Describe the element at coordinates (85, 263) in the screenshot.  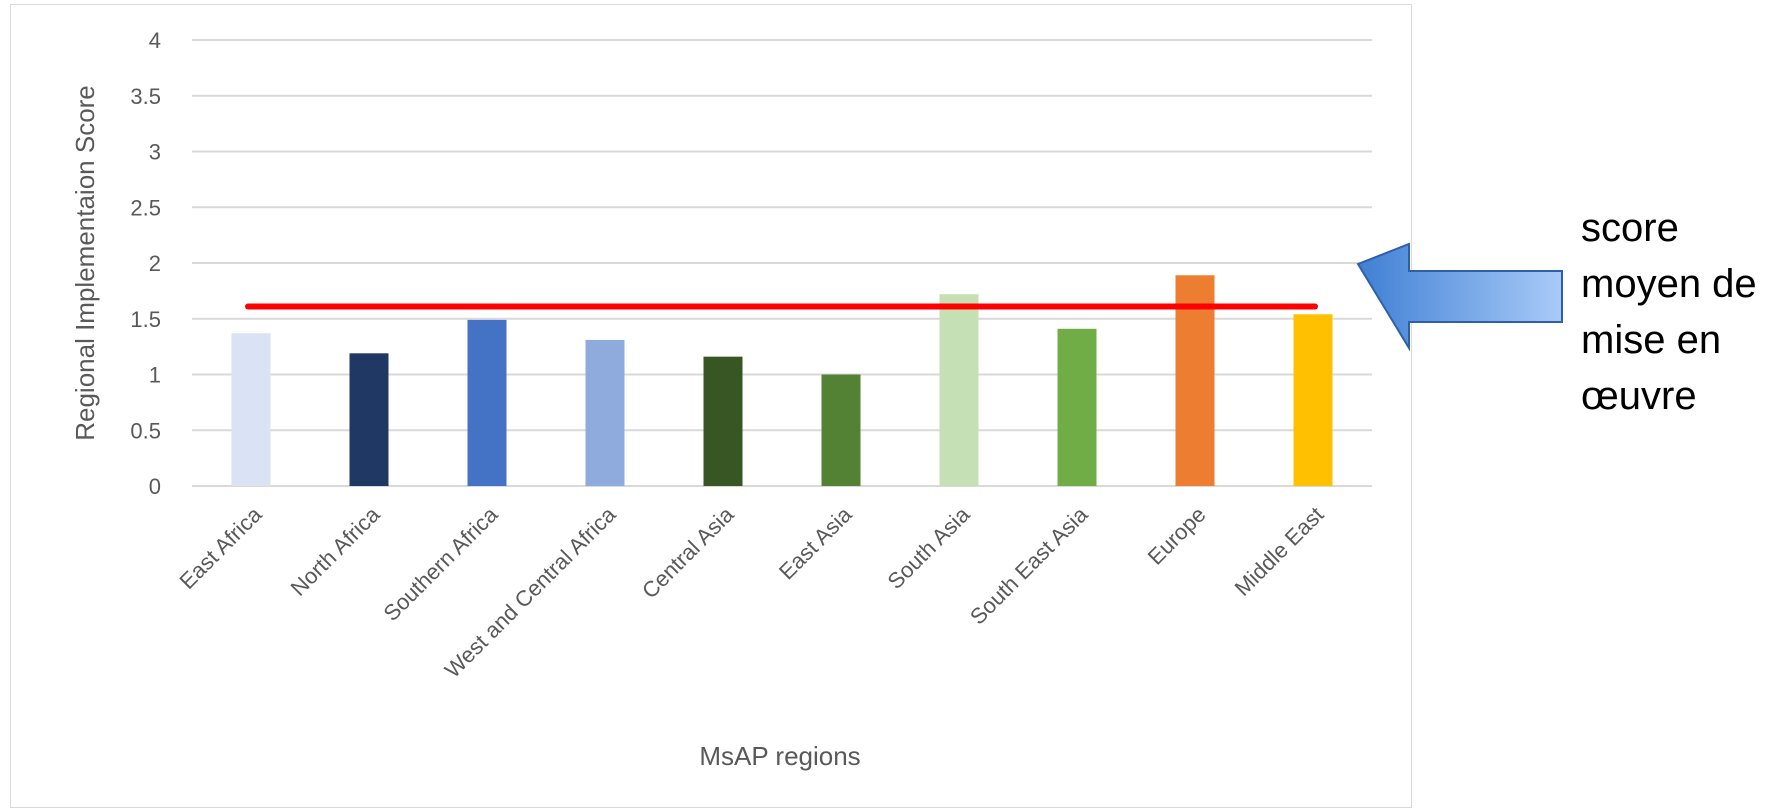
I see `y-axis-title: Regional Implementaion Score` at that location.